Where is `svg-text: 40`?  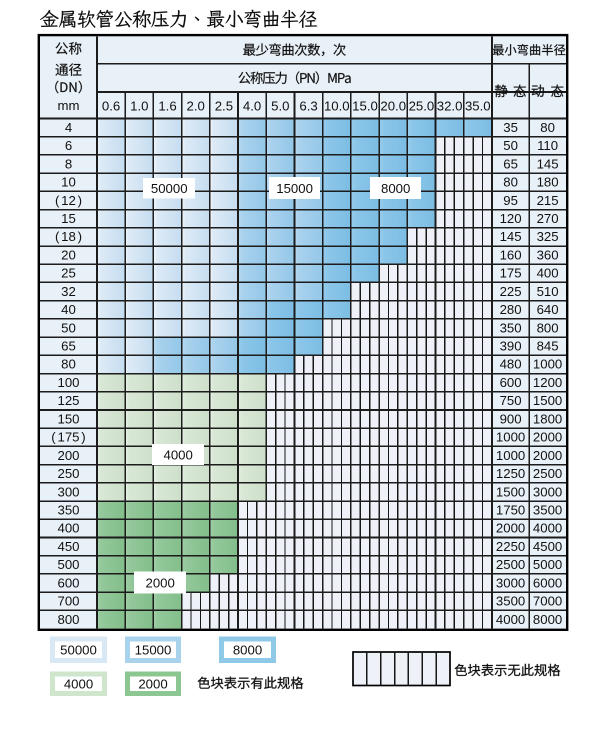 svg-text: 40 is located at coordinates (68, 309).